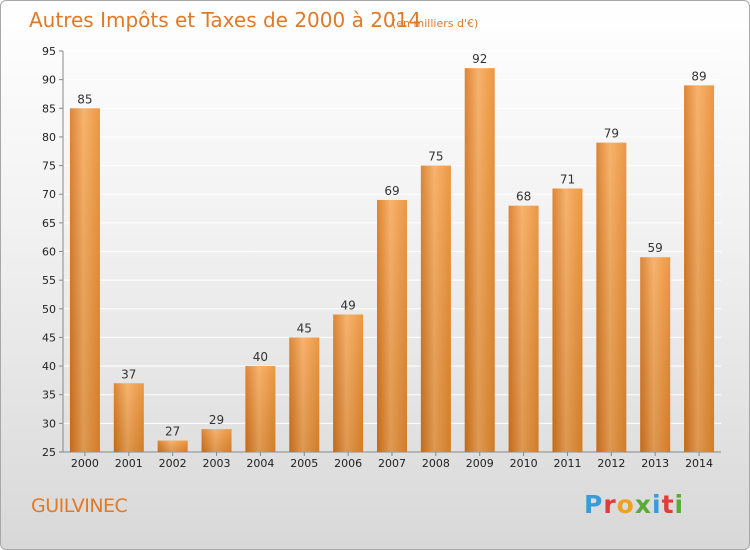 This screenshot has height=550, width=750. What do you see at coordinates (304, 328) in the screenshot?
I see `data-label: 45` at bounding box center [304, 328].